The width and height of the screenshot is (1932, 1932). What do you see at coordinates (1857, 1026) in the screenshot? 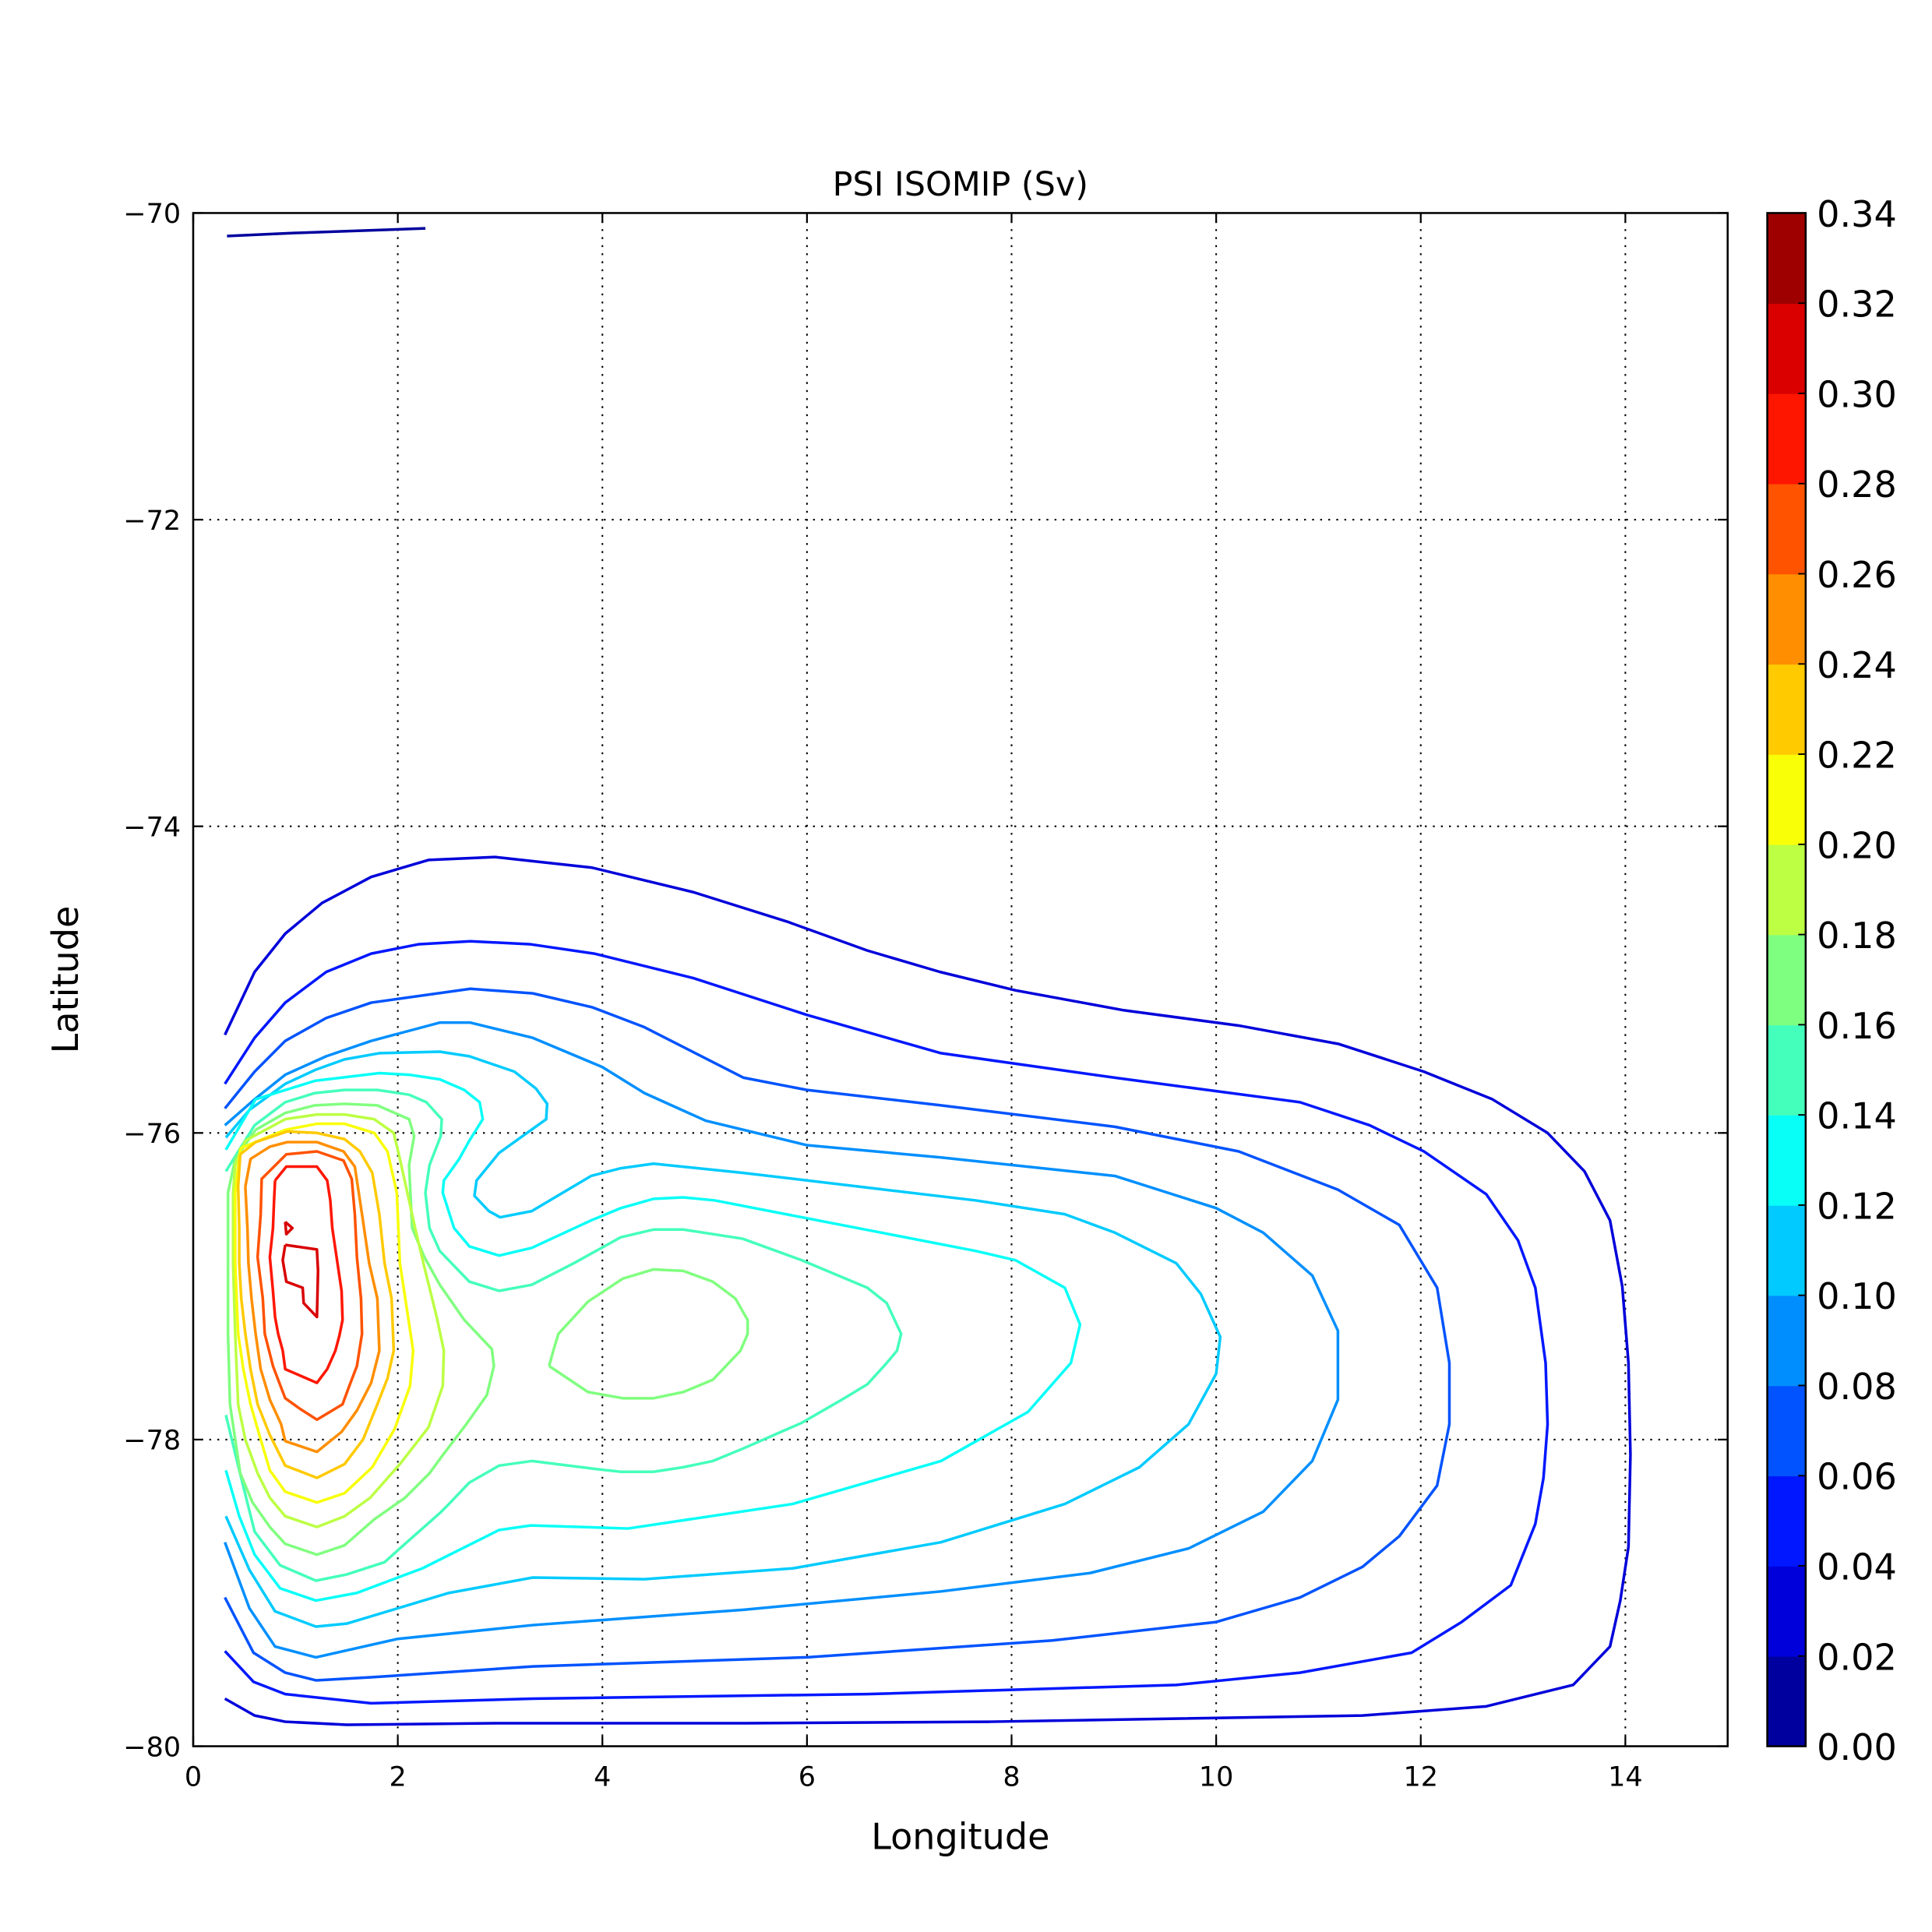
I see `colorbar-tick-label: 0.16` at bounding box center [1857, 1026].